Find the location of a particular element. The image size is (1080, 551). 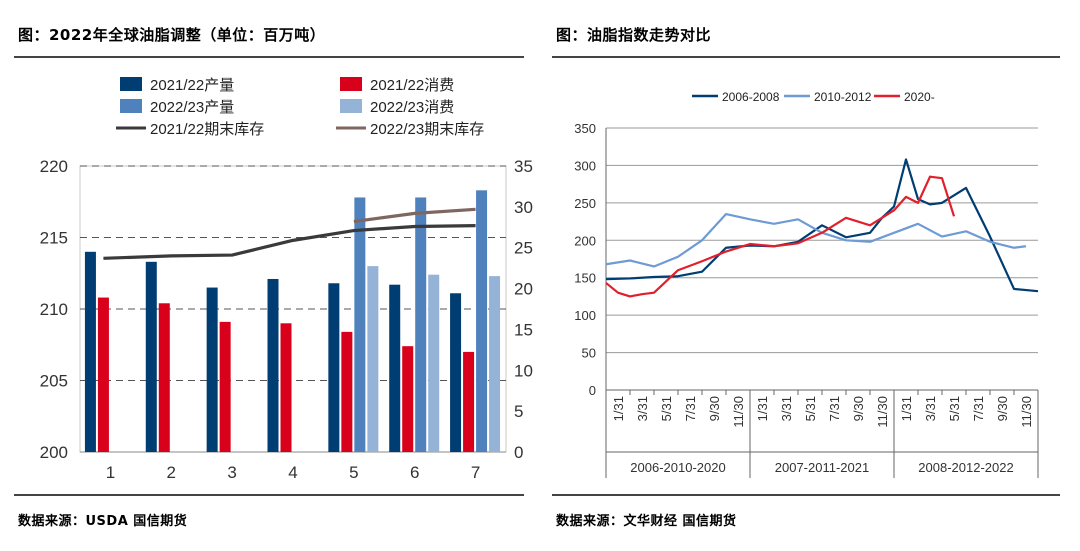

y-left-tick-label: 220 is located at coordinates (54, 166).